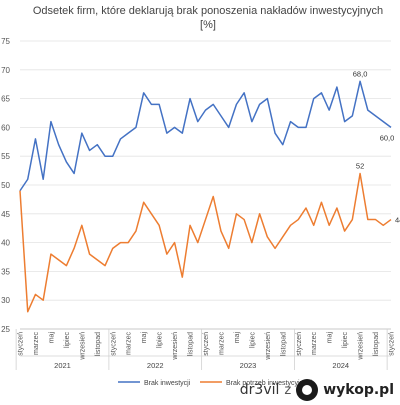 The width and height of the screenshot is (400, 405). Describe the element at coordinates (5, 99) in the screenshot. I see `y-tick-label: 65` at that location.